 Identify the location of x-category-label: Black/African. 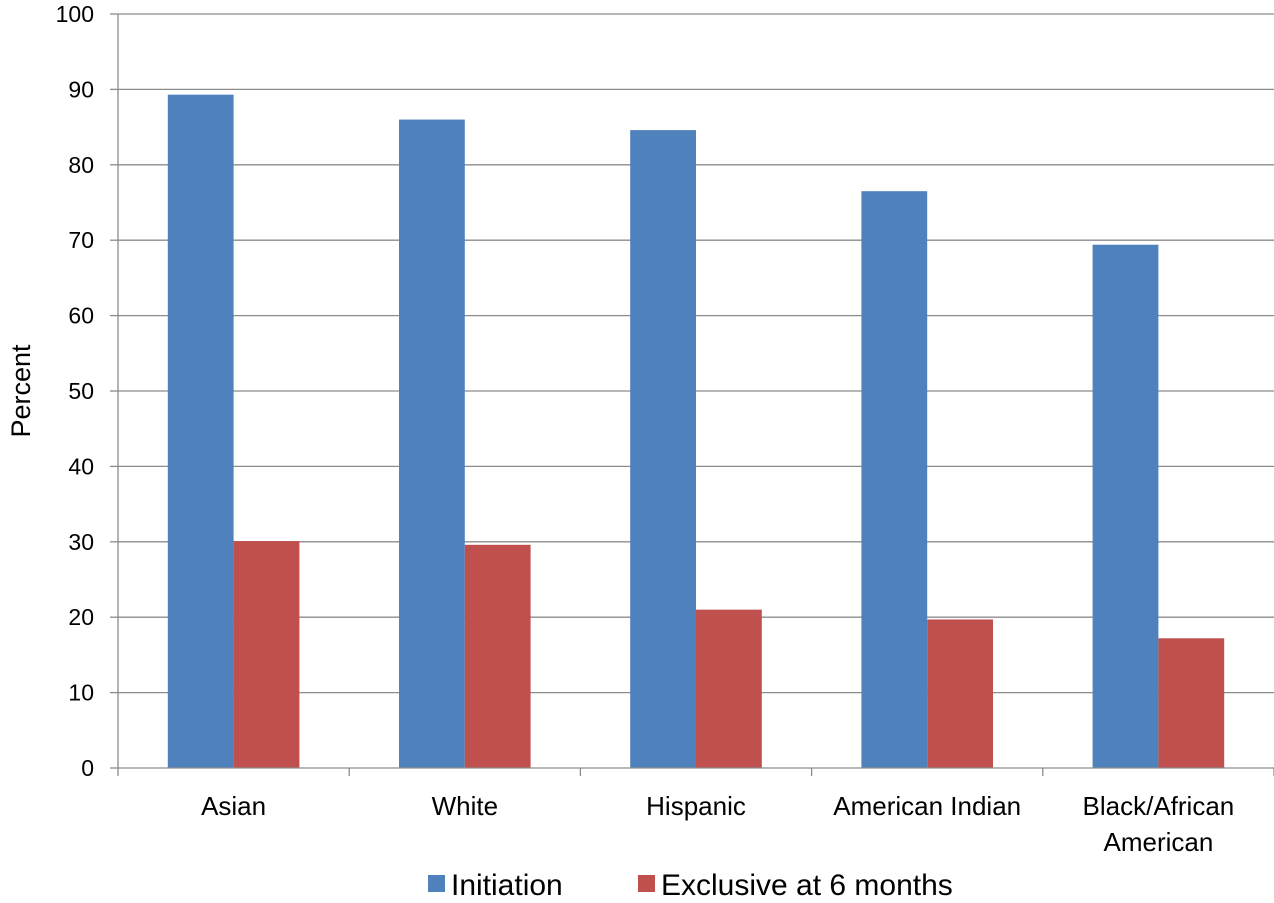
(1159, 806).